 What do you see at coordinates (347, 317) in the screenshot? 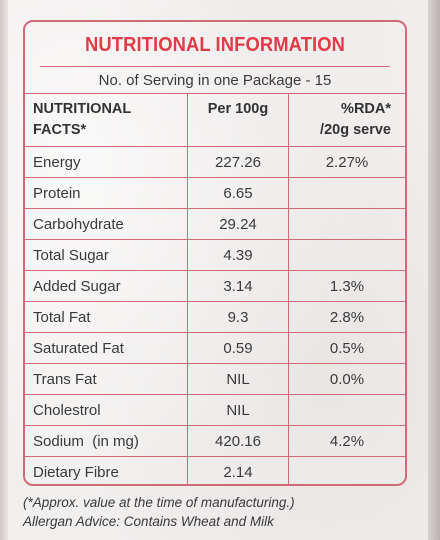
I see `rda-value: 2.8%` at bounding box center [347, 317].